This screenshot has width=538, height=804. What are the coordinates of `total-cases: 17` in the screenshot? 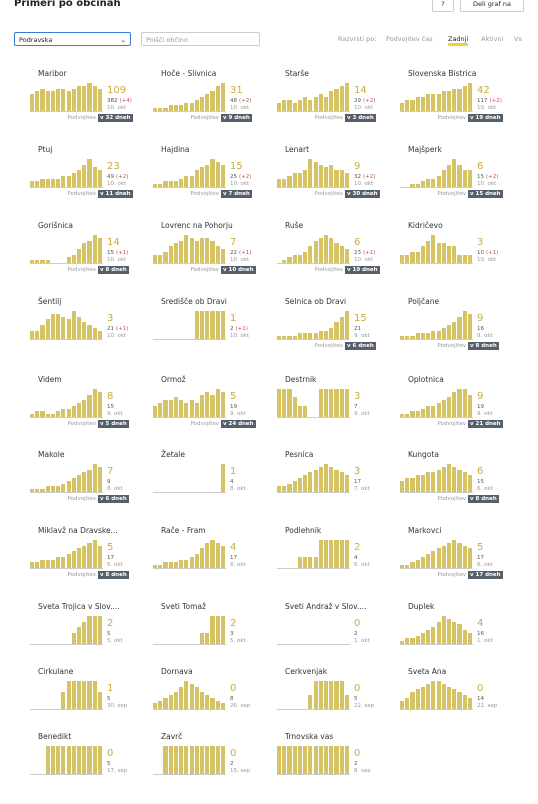 It's located at (480, 558).